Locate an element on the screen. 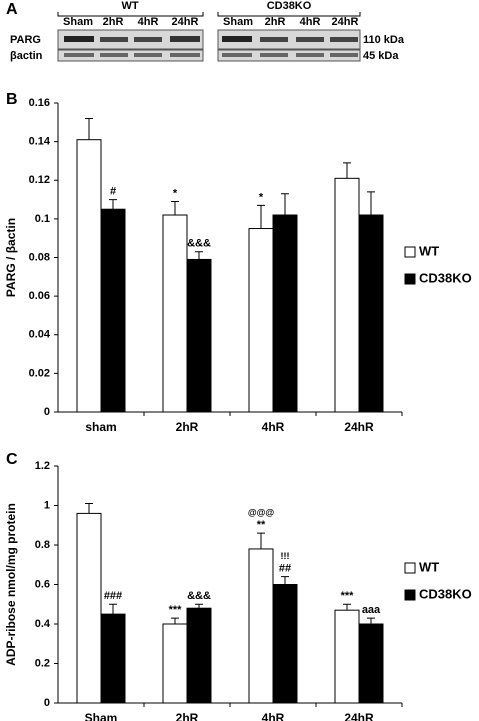 The image size is (479, 721). y-tick-label: 0.12 is located at coordinates (39, 180).